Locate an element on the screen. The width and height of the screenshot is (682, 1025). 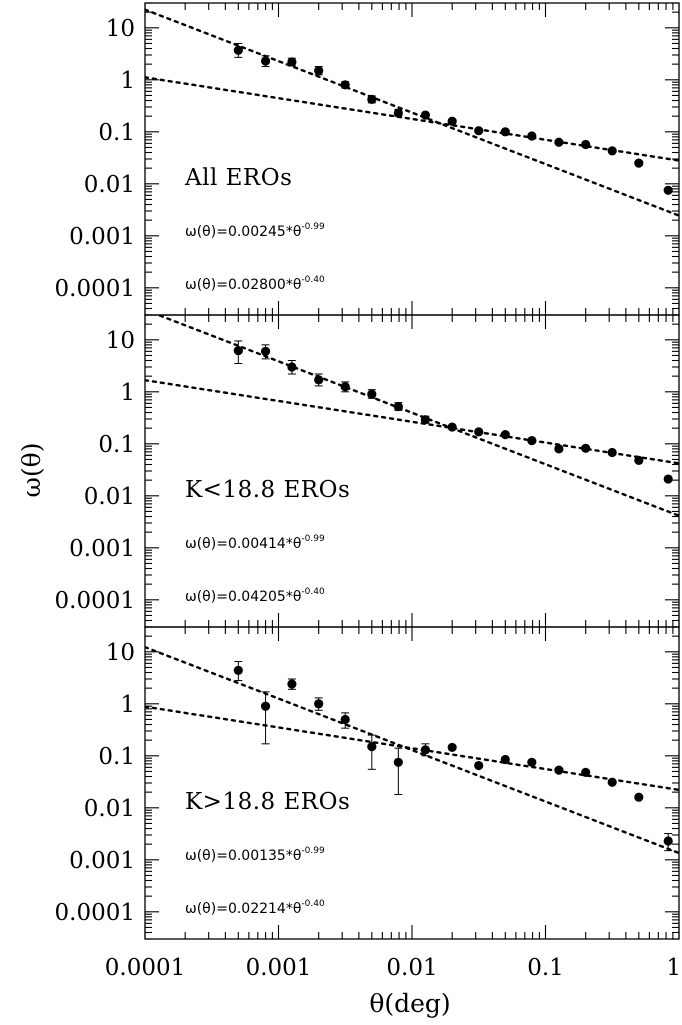
fit-formula: ω(θ)=0.00245*θ-0.99 is located at coordinates (255, 231).